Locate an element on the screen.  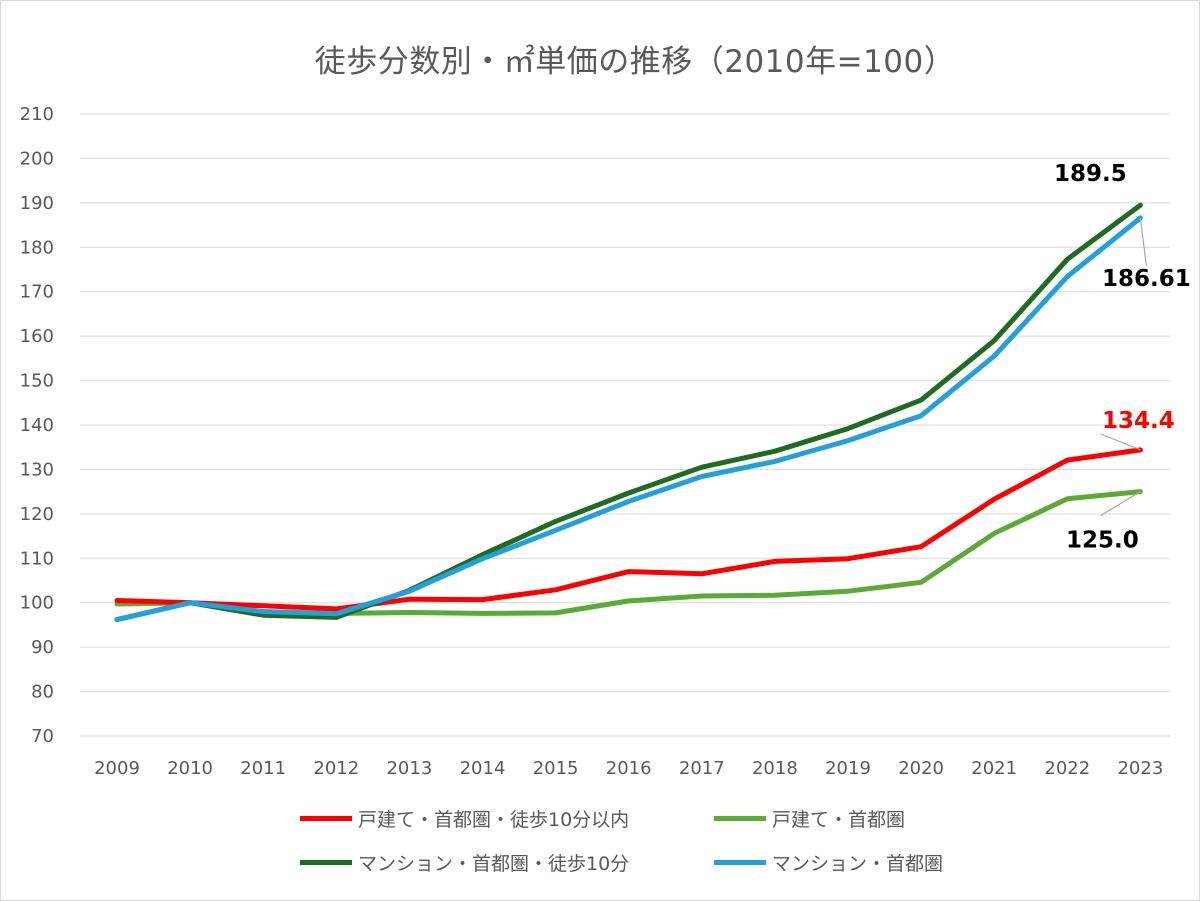
y-tick-label: 160 is located at coordinates (37, 336).